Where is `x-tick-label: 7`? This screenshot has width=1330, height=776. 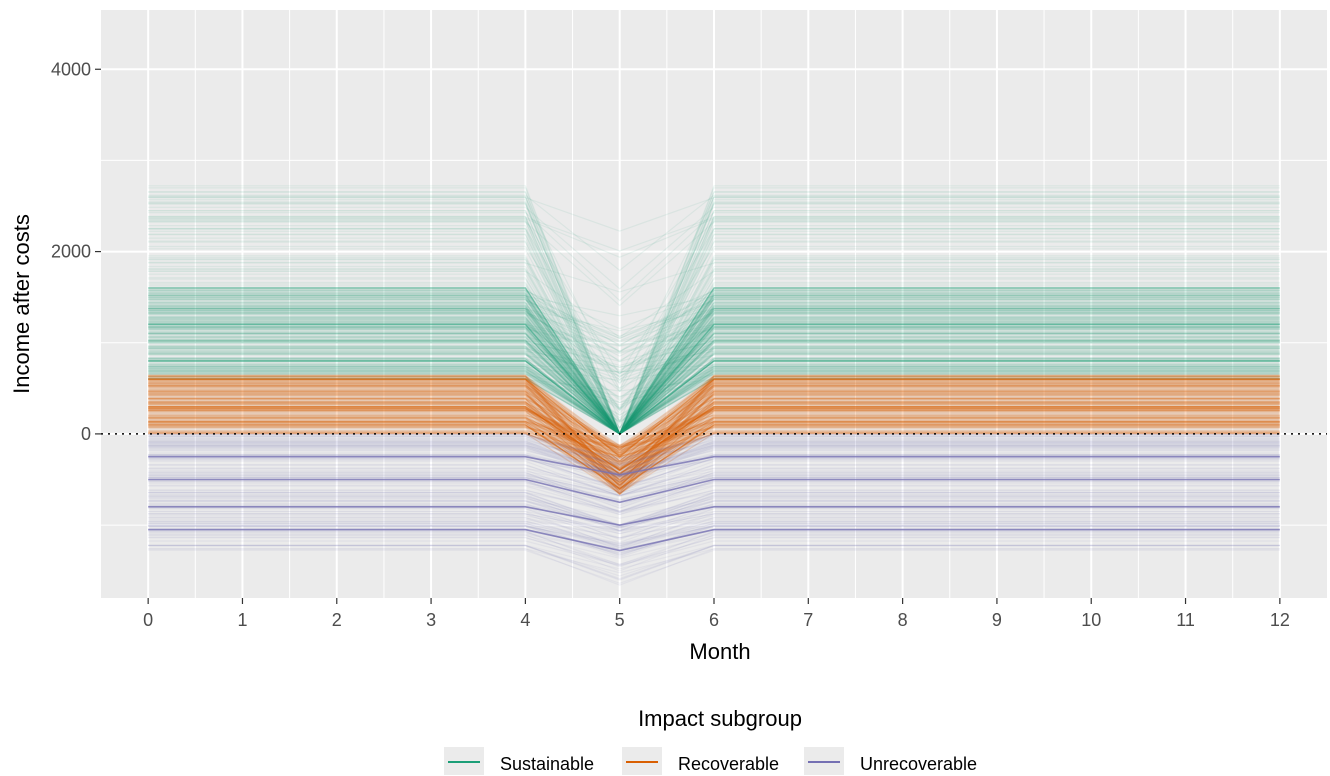
x-tick-label: 7 is located at coordinates (808, 620).